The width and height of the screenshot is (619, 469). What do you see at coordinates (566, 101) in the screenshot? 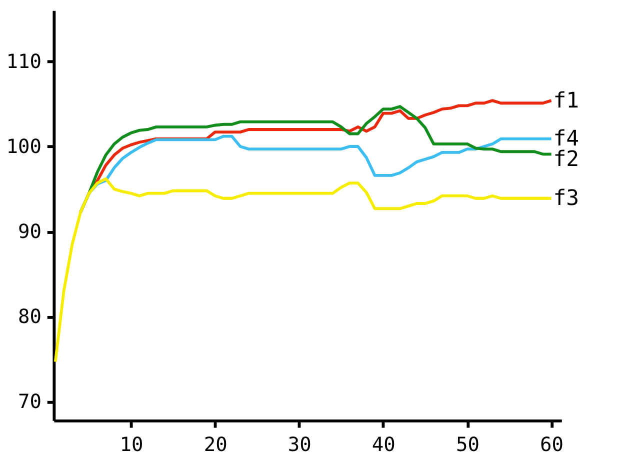
I see `series-label: f1` at bounding box center [566, 101].